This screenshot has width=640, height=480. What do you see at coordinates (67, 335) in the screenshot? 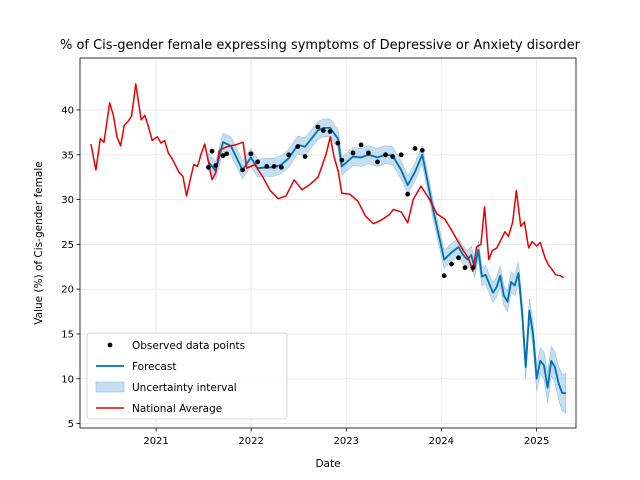
I see `y-tick-label: 15` at bounding box center [67, 335].